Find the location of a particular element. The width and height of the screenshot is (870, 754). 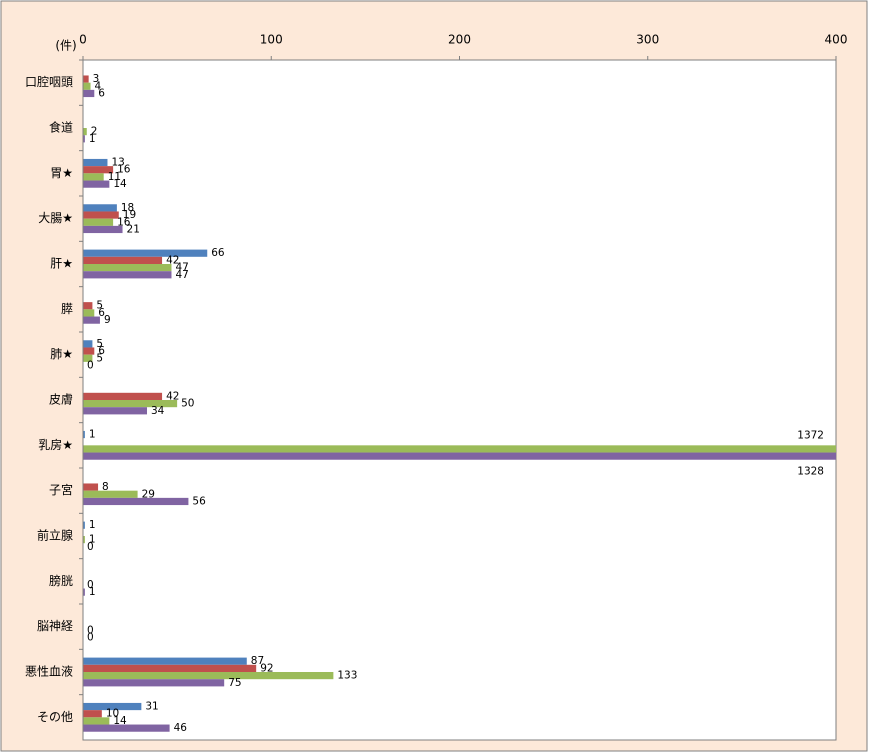

y-tick-label: 食道 is located at coordinates (61, 127).